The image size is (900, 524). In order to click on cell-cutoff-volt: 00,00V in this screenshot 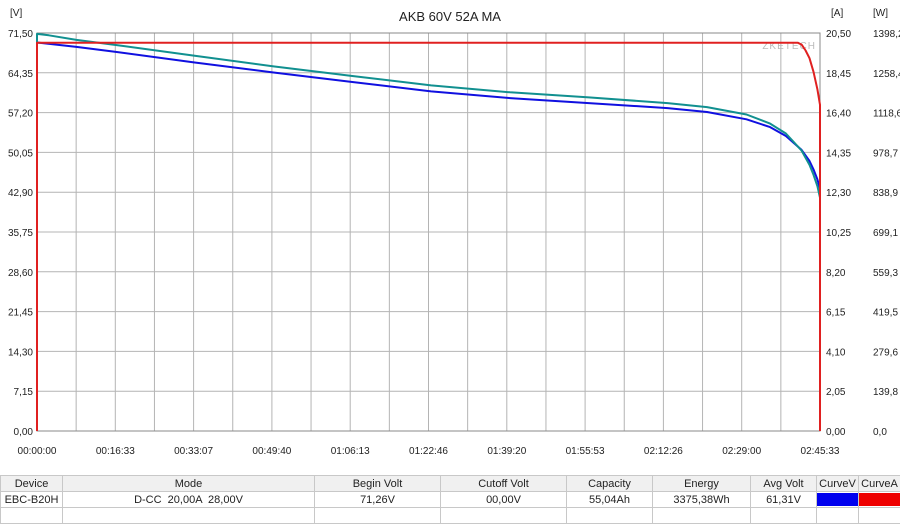, I will do `click(504, 500)`.